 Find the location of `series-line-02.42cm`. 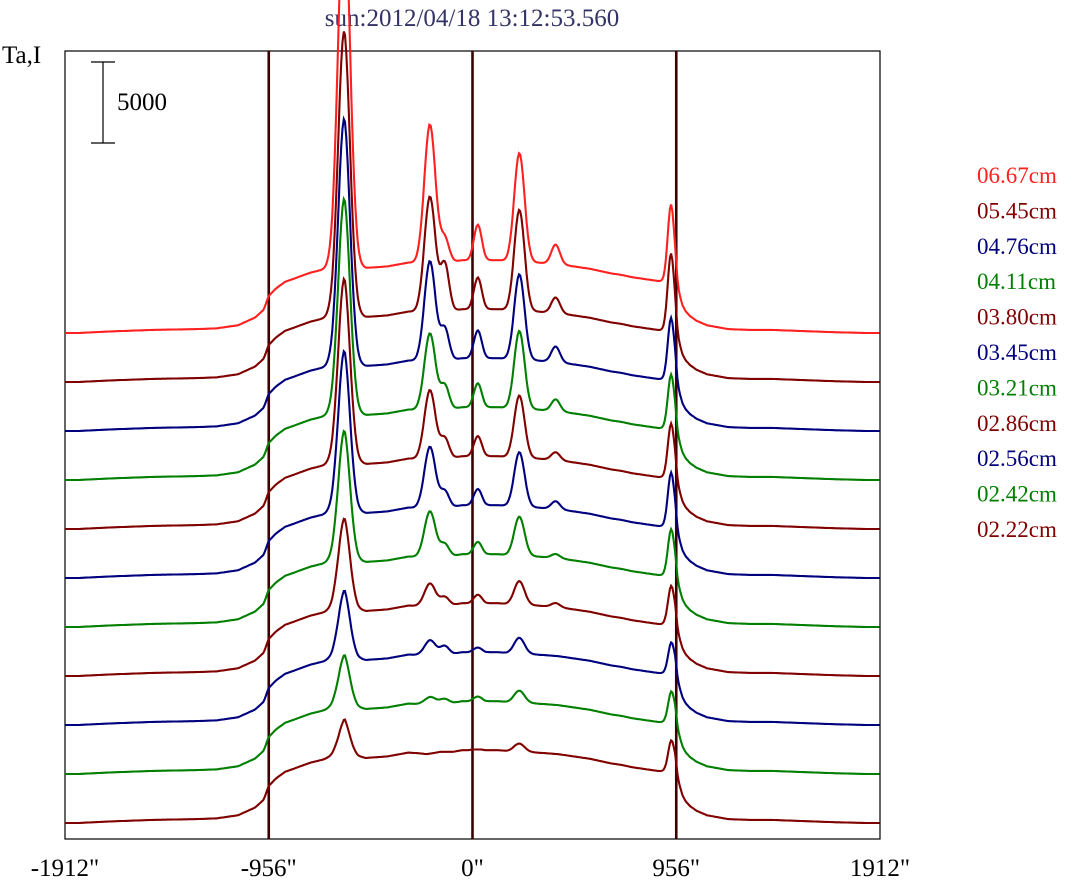

series-line-02.42cm is located at coordinates (472, 715).